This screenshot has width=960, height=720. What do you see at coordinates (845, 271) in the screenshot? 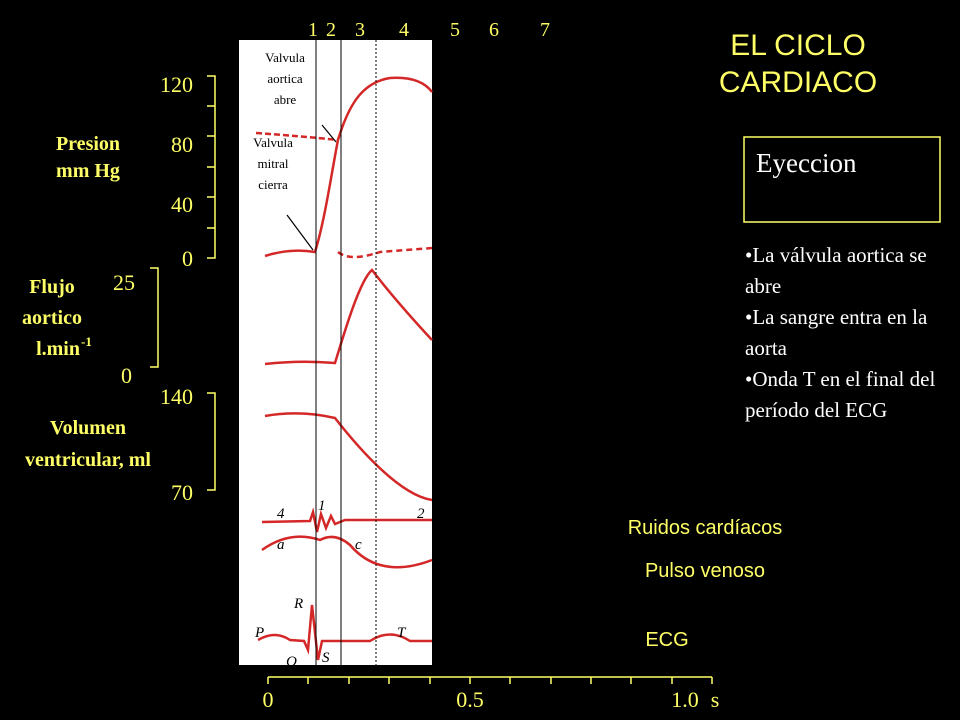
I see `bullet: La válvula aortica se abre` at bounding box center [845, 271].